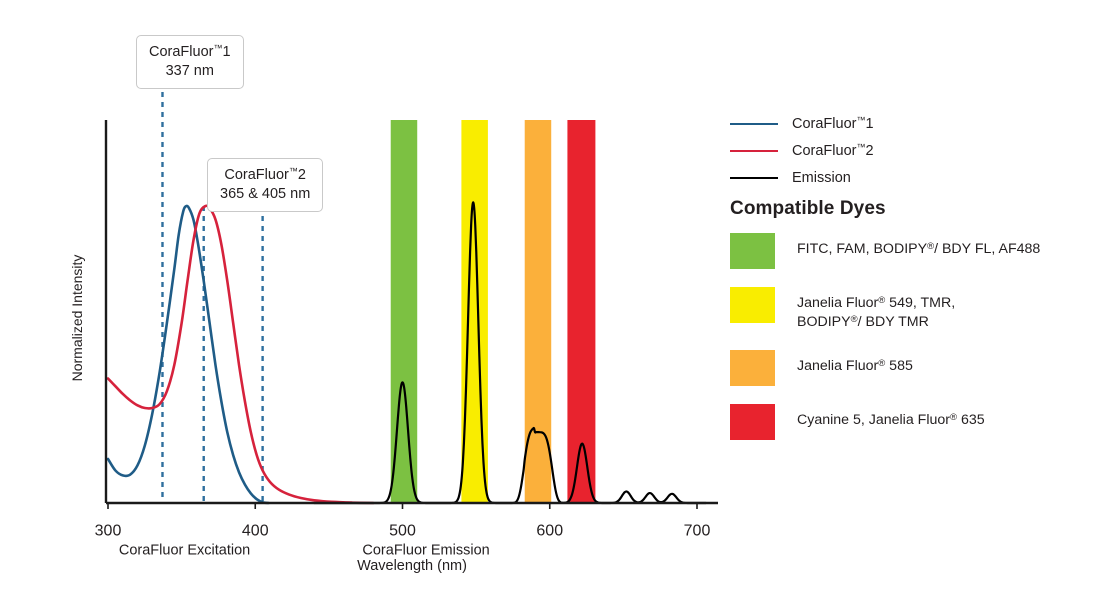 The height and width of the screenshot is (612, 1110). Describe the element at coordinates (808, 208) in the screenshot. I see `compatible-dyes-heading: Compatible Dyes` at that location.